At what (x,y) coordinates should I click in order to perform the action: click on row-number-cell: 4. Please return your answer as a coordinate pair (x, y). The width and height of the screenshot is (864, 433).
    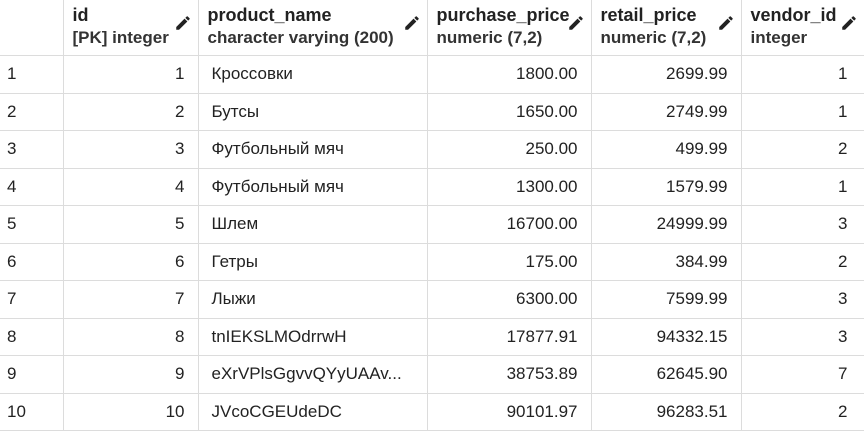
    Looking at the image, I should click on (32, 187).